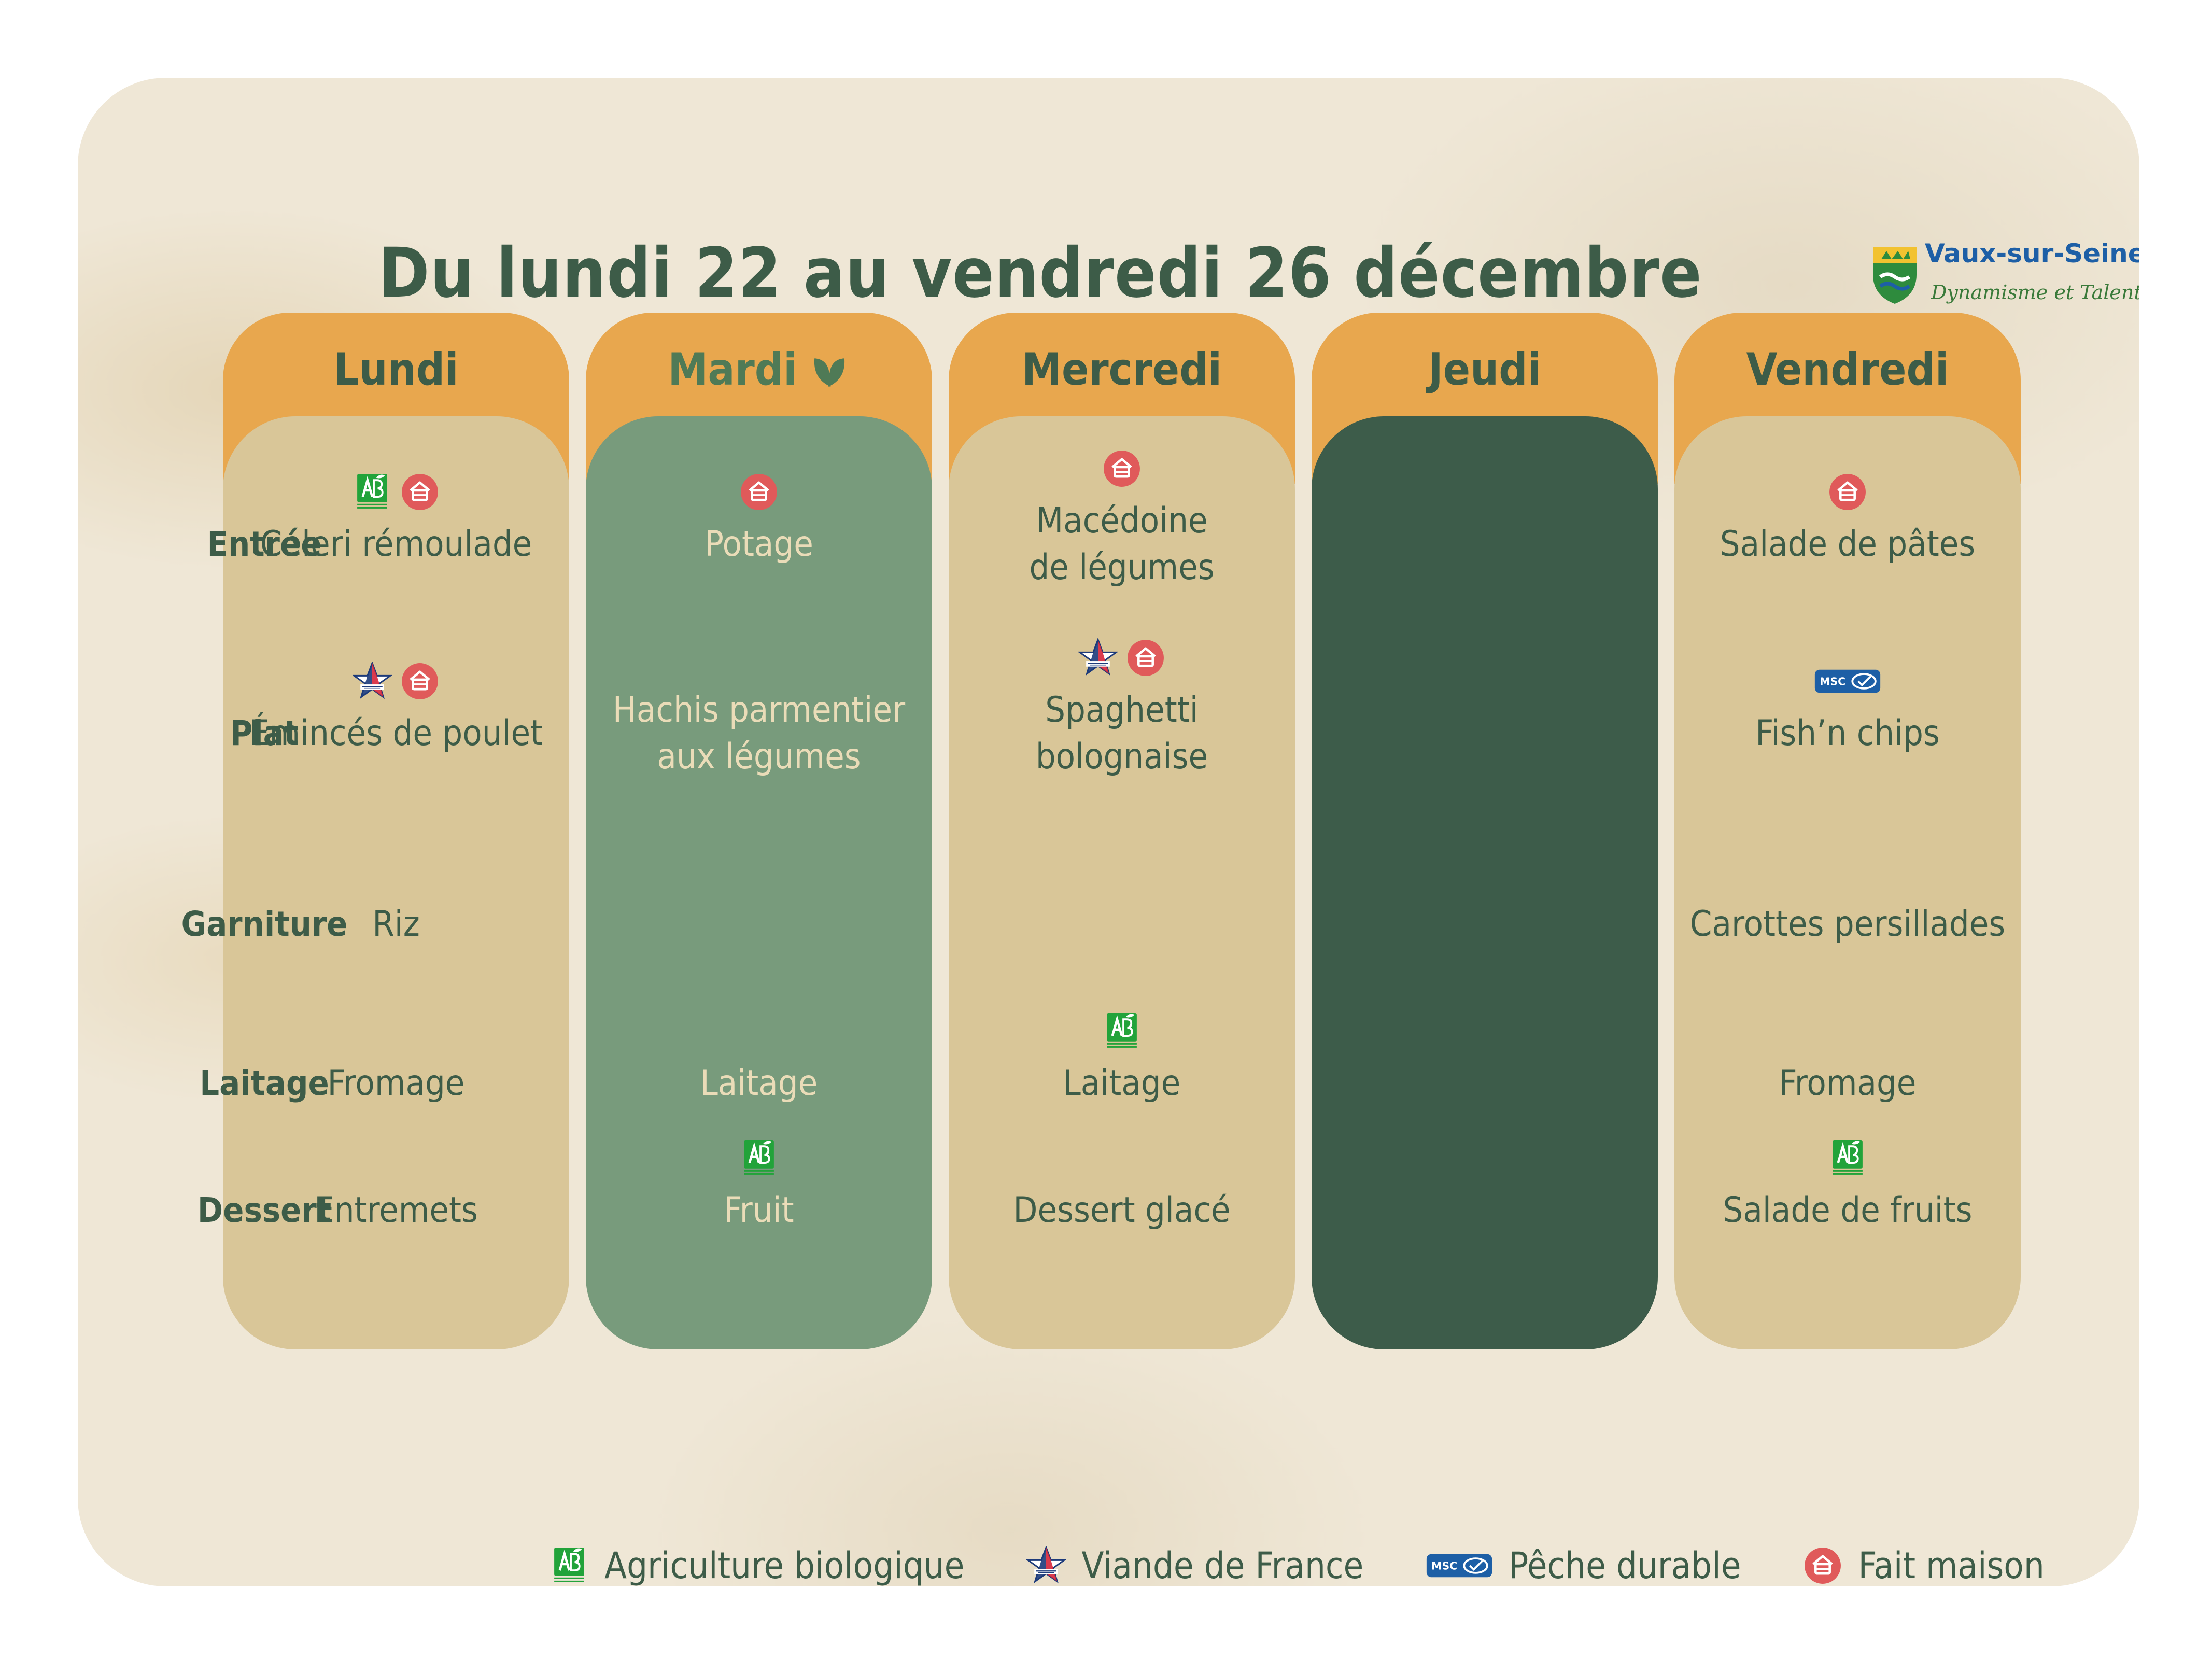 Image resolution: width=2212 pixels, height=1659 pixels. What do you see at coordinates (1847, 733) in the screenshot?
I see `dish-plat: Fish’n chips` at bounding box center [1847, 733].